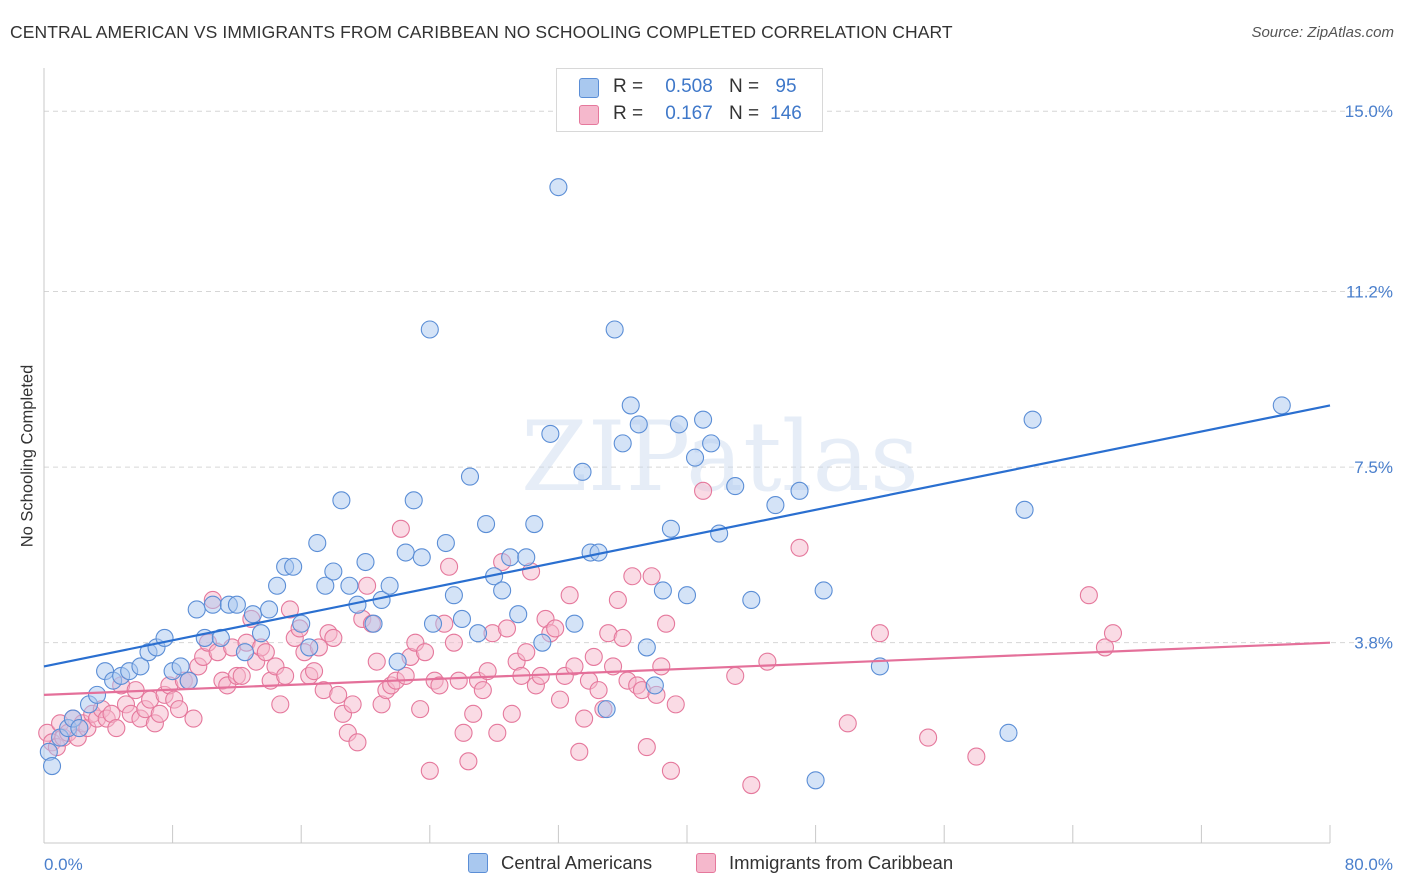 The height and width of the screenshot is (892, 1406). I want to click on y-tick-label: 3.8%, so click(1373, 643).